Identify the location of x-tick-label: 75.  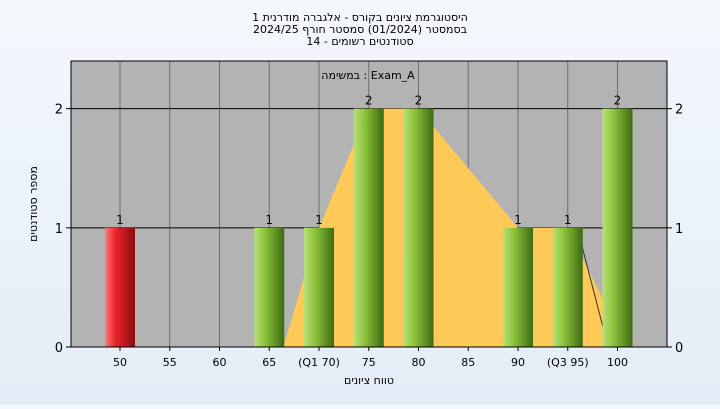
(369, 362).